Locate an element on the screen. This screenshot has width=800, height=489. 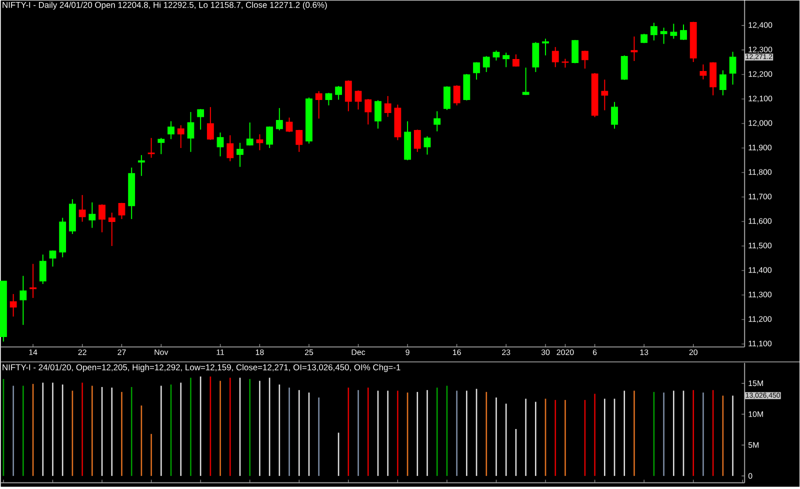
chart-title: NIFTY-I - Daily 24/01/20 Open 12204.8, Hi 12292.5, Lo 12158.7, Close 12271.2 (0.6%) is located at coordinates (164, 6).